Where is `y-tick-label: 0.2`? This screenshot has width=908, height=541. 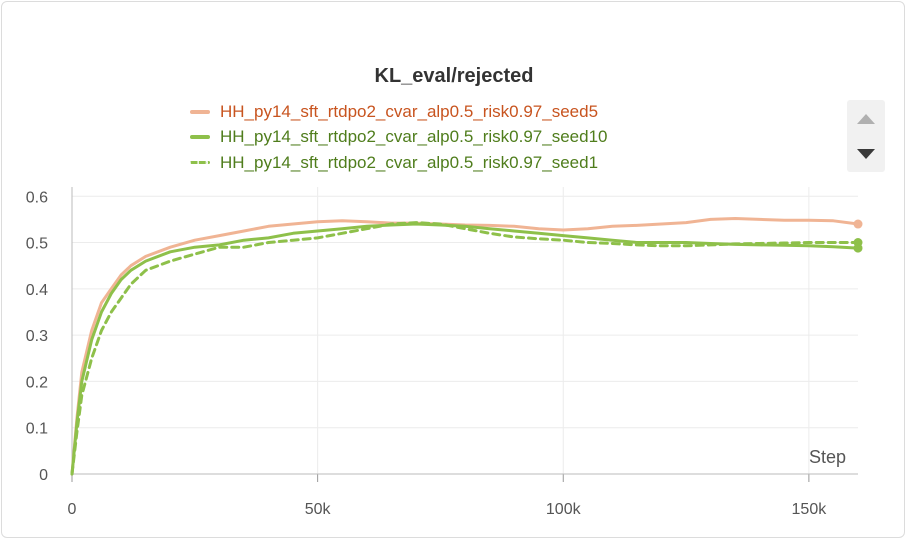 y-tick-label: 0.2 is located at coordinates (37, 382).